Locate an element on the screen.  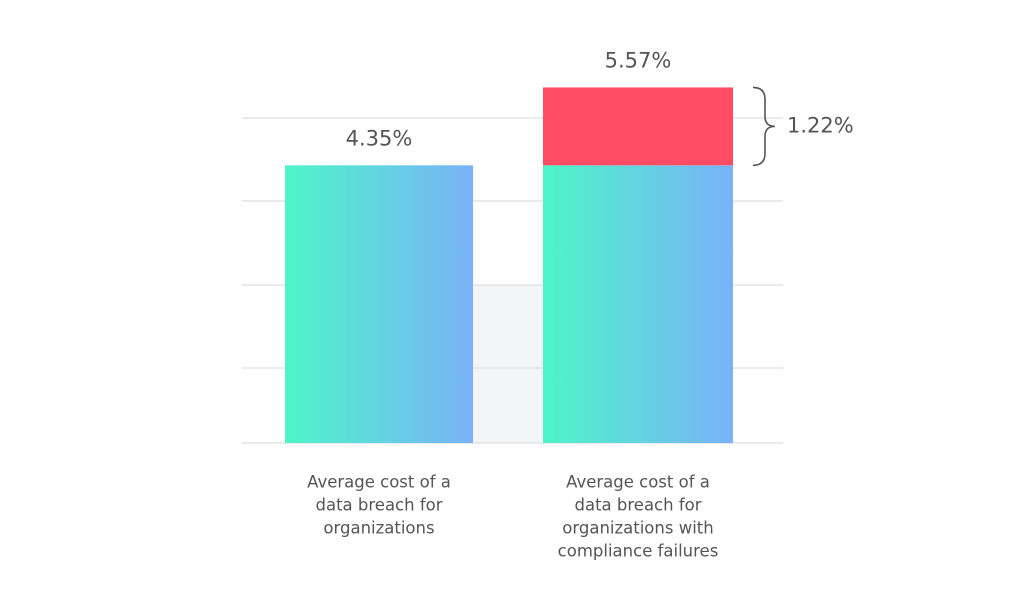
category-label: organizations is located at coordinates (378, 528).